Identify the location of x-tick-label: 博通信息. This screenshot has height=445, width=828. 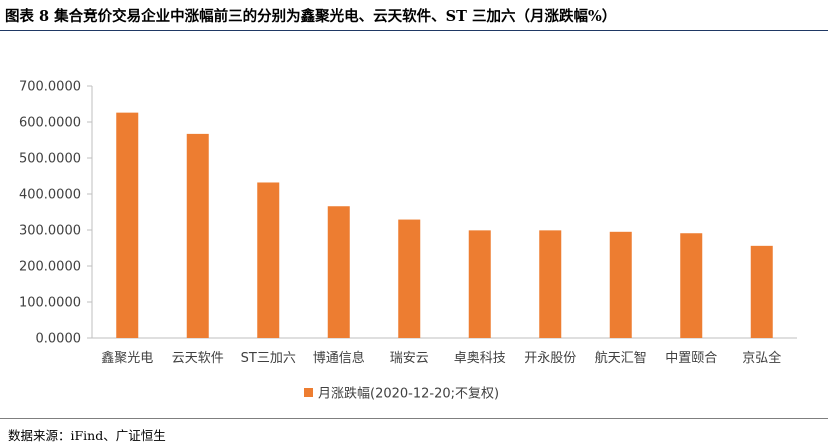
(339, 358).